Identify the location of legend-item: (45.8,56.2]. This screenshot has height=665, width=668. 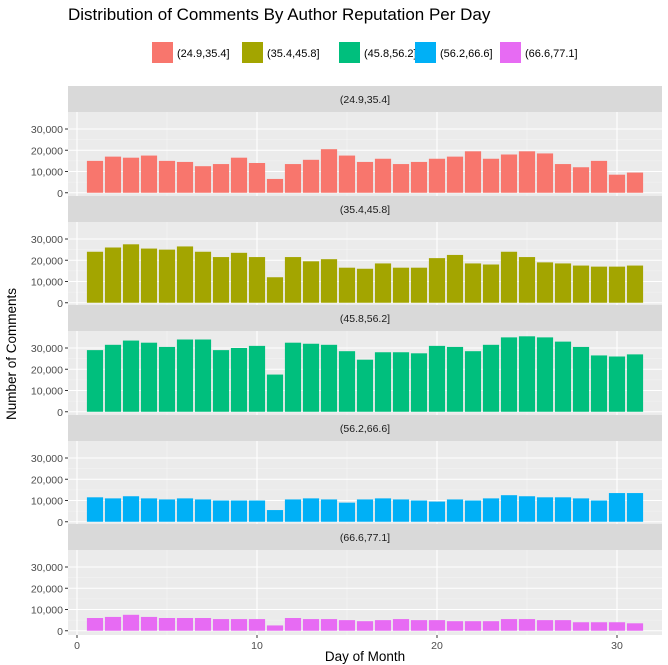
(378, 52).